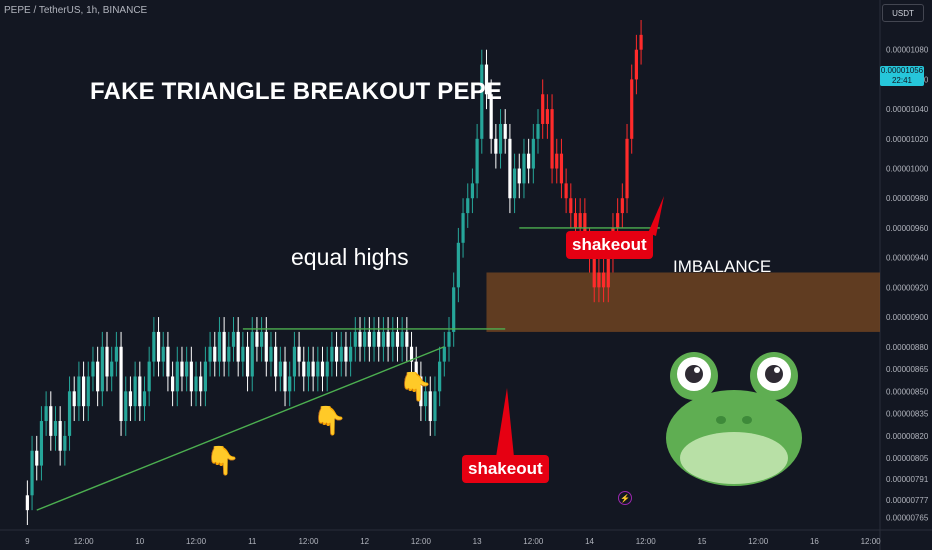 The width and height of the screenshot is (932, 550). I want to click on currency-badge: USDT, so click(903, 13).